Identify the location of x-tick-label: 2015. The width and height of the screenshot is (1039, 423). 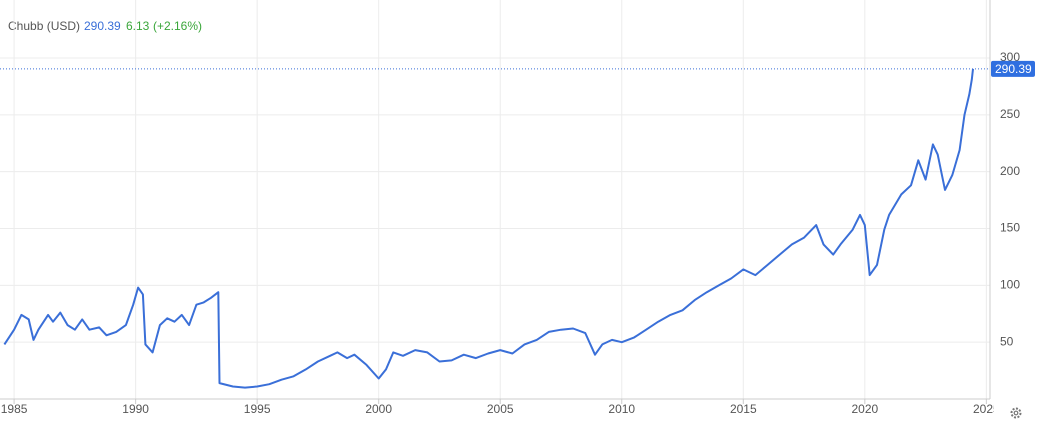
(743, 409).